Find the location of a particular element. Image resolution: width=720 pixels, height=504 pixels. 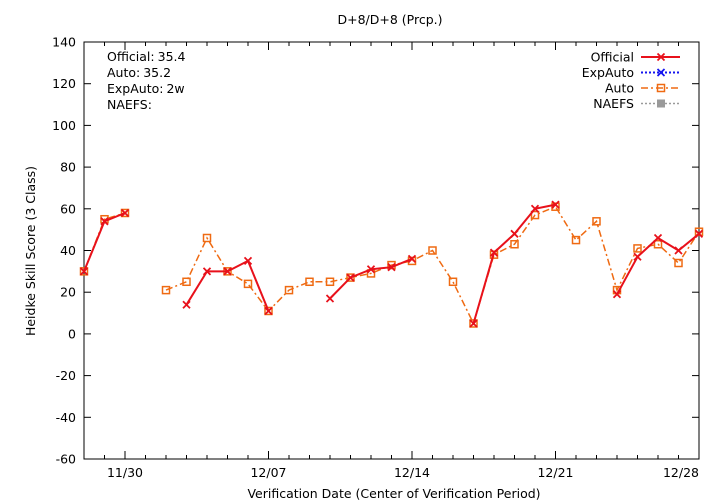

stat-label: ExpAuto: is located at coordinates (135, 88).